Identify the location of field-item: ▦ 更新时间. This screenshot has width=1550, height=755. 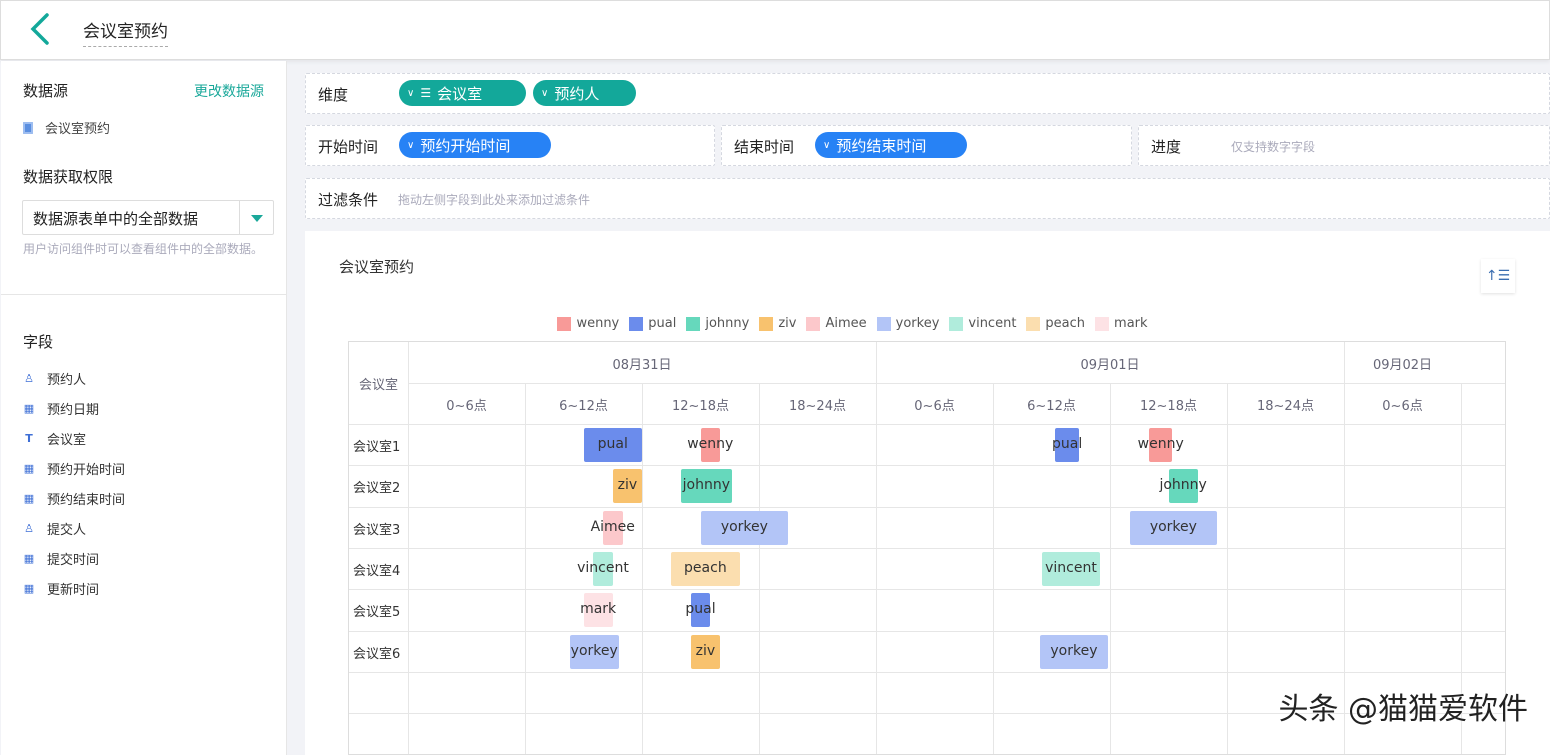
(61, 588).